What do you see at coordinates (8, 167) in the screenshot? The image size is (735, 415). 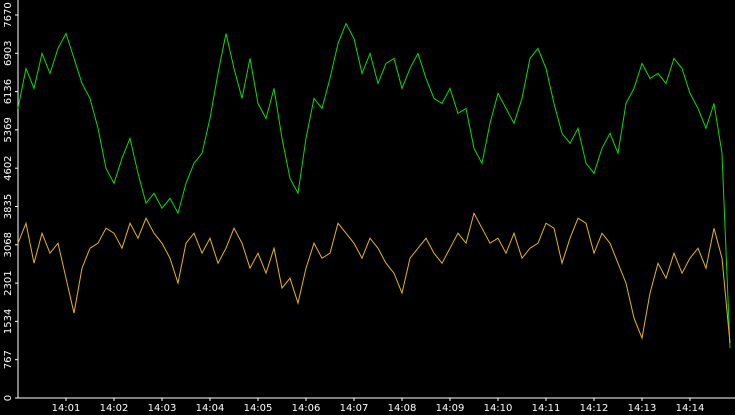 I see `y-tick-label: 4602` at bounding box center [8, 167].